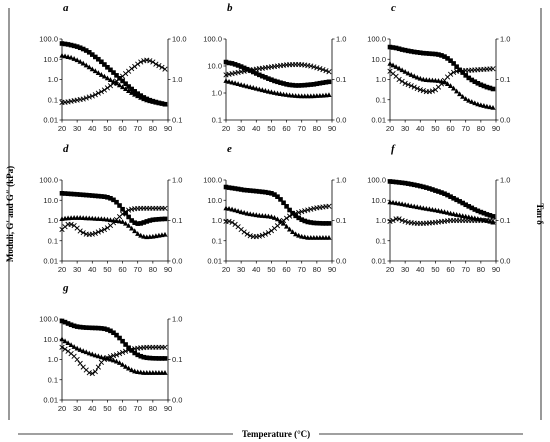  I want to click on panel-label: e, so click(229, 149).